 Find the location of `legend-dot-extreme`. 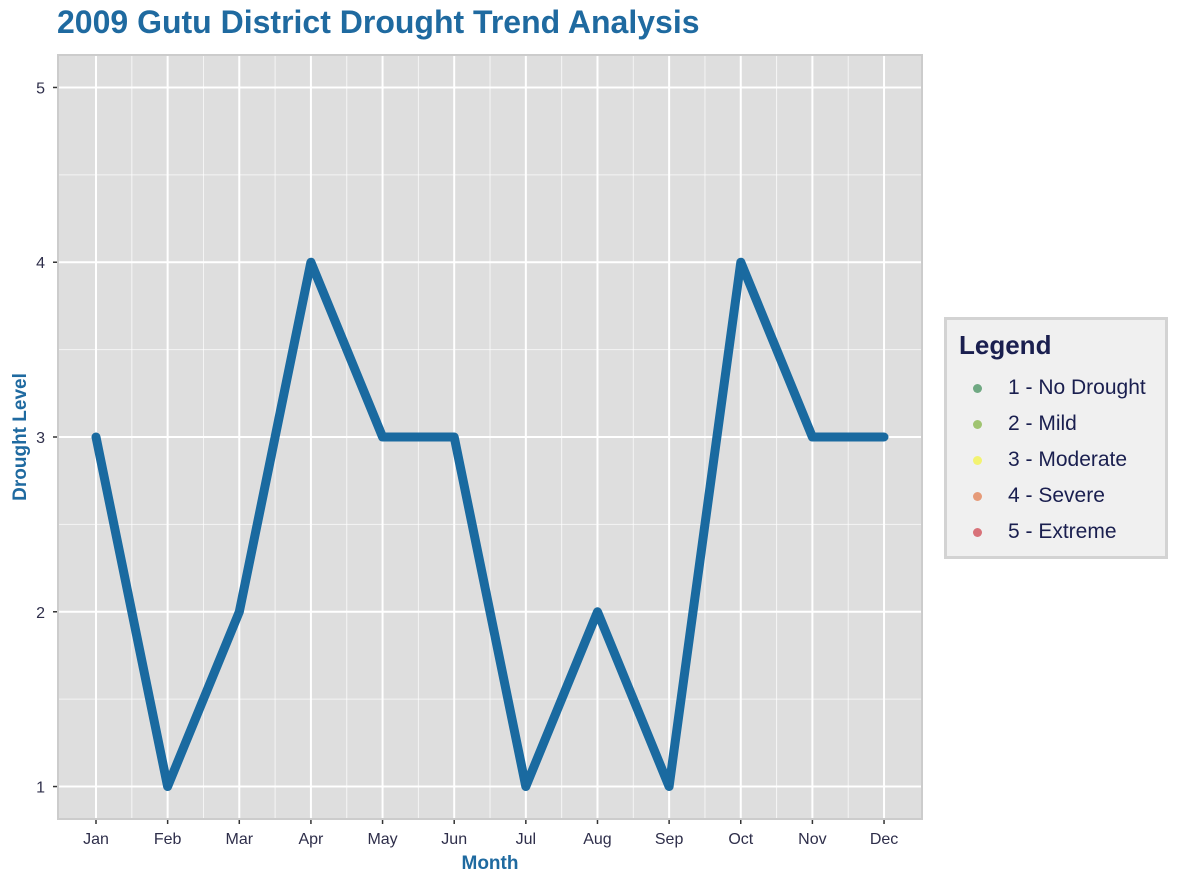

legend-dot-extreme is located at coordinates (977, 532).